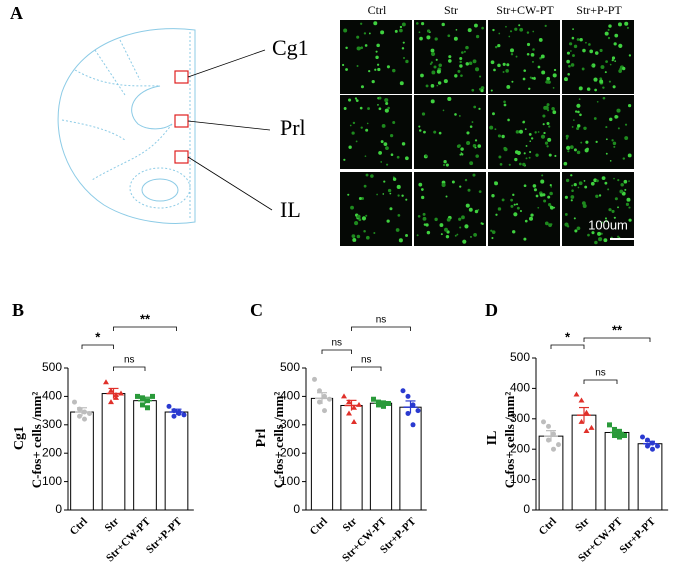 The height and width of the screenshot is (571, 685). What do you see at coordinates (491, 310) in the screenshot?
I see `panel-label: D` at bounding box center [491, 310].